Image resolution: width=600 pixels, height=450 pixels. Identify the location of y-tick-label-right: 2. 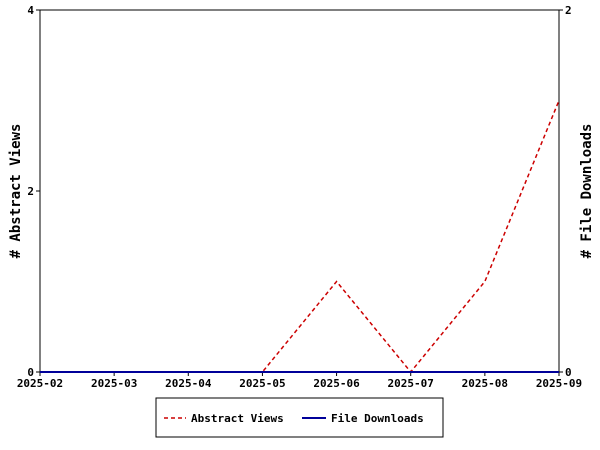
(568, 10).